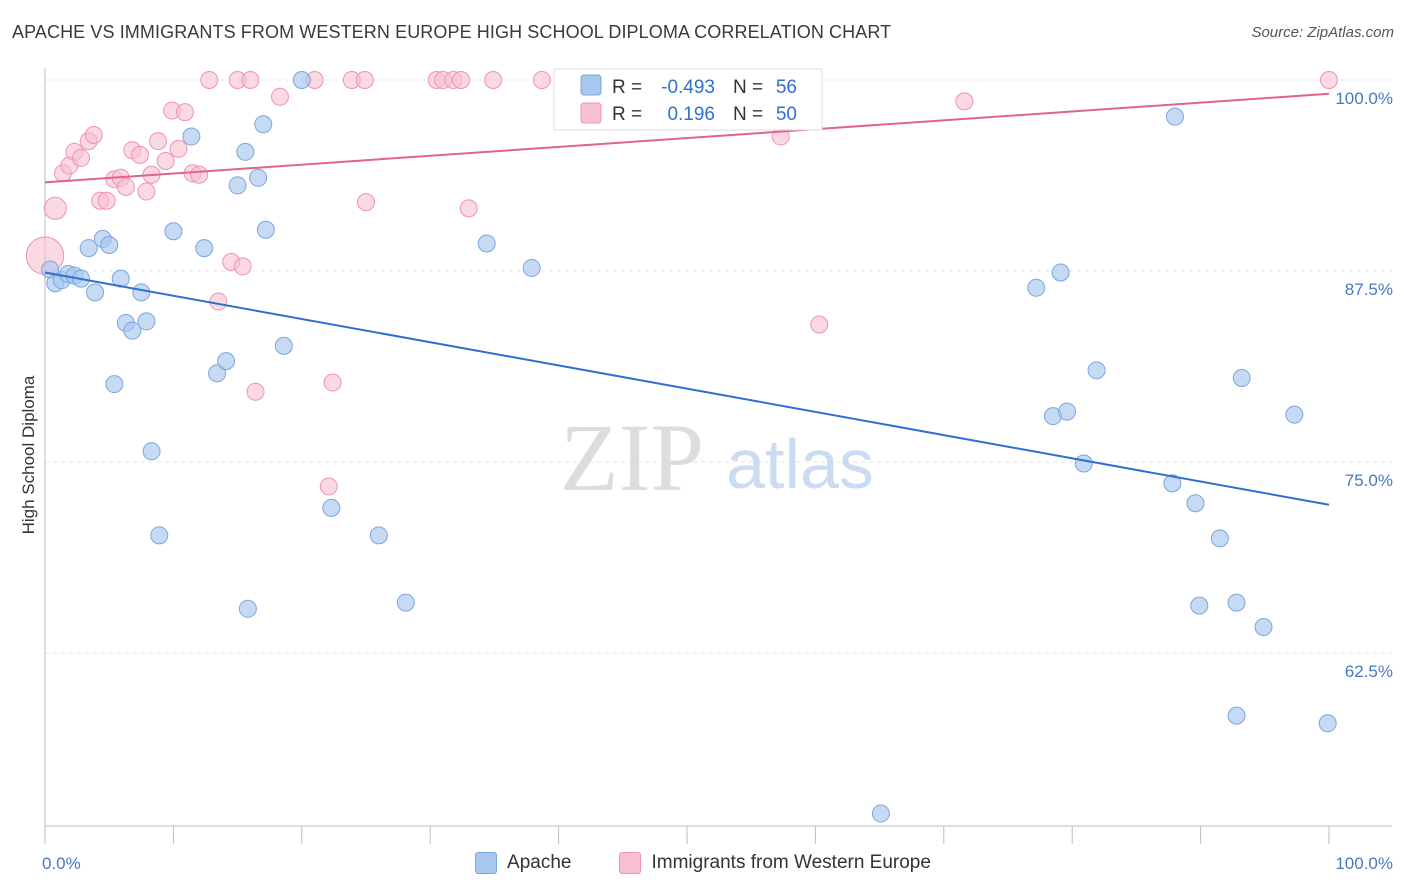  What do you see at coordinates (591, 85) in the screenshot?
I see `stats-legend-swatch-apache` at bounding box center [591, 85].